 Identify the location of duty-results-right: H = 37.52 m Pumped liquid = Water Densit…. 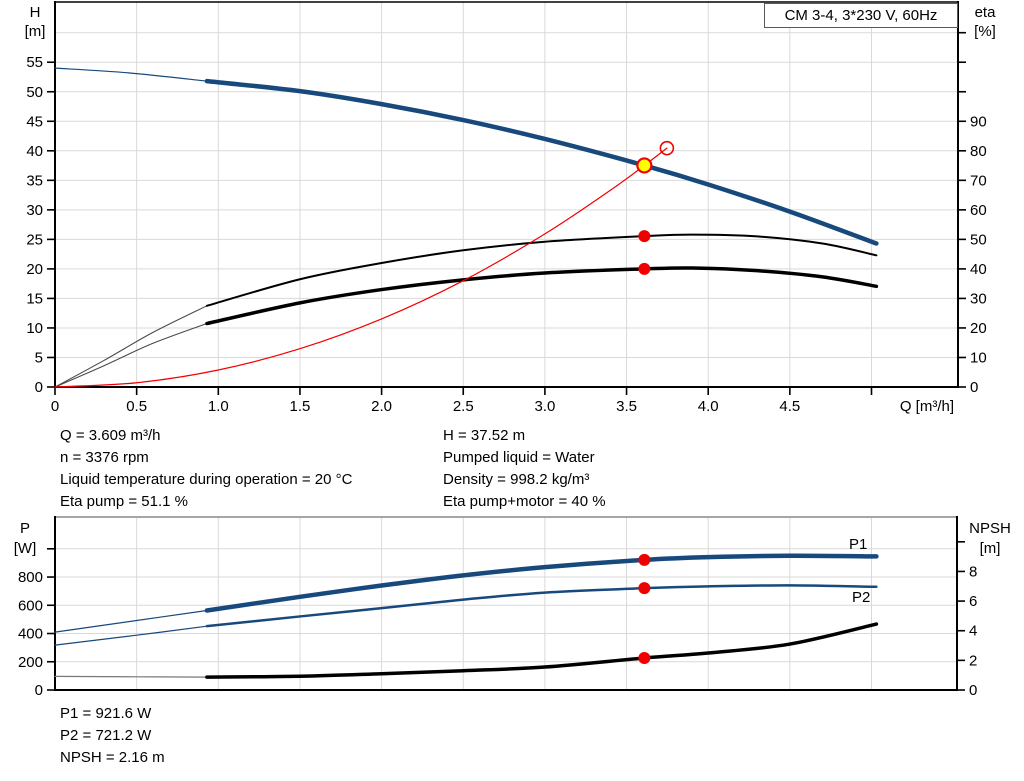
(524, 469).